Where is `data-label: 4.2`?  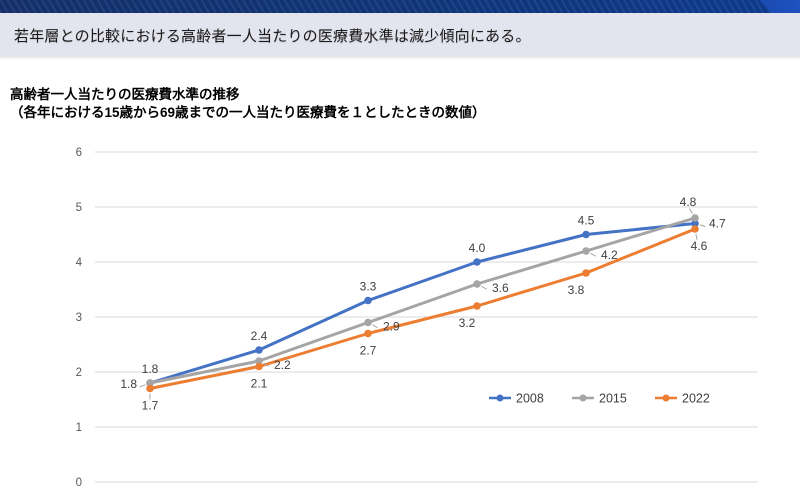
data-label: 4.2 is located at coordinates (609, 255).